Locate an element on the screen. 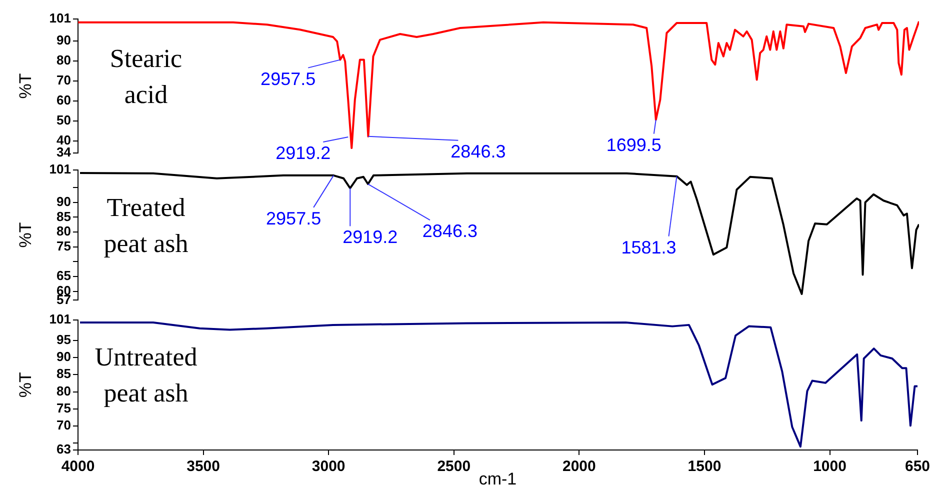  x-tick-label: 1000 is located at coordinates (829, 467).